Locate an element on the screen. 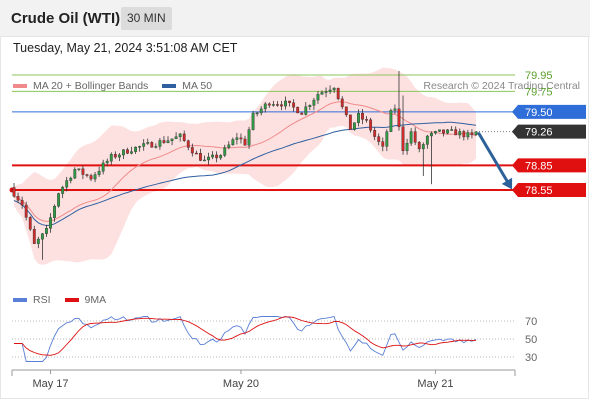 The image size is (590, 400). rsi-9ma-line is located at coordinates (245, 336).